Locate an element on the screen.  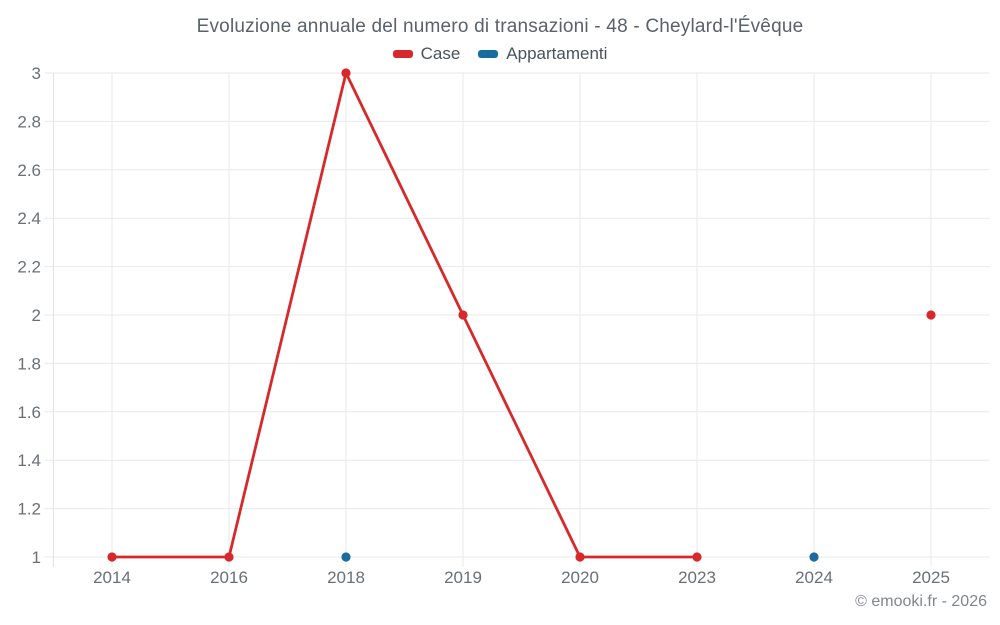
chart-legend: Case Appartamenti is located at coordinates (500, 54).